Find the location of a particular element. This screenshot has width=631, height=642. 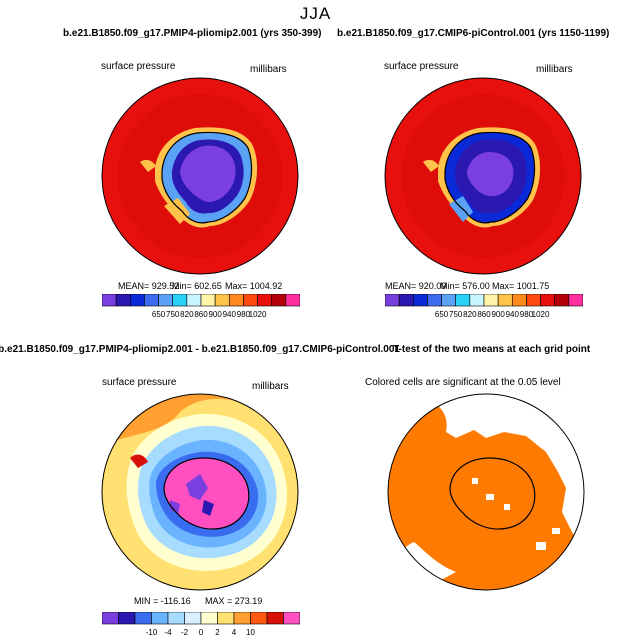

colorbar-tick-label: 0 is located at coordinates (201, 632).